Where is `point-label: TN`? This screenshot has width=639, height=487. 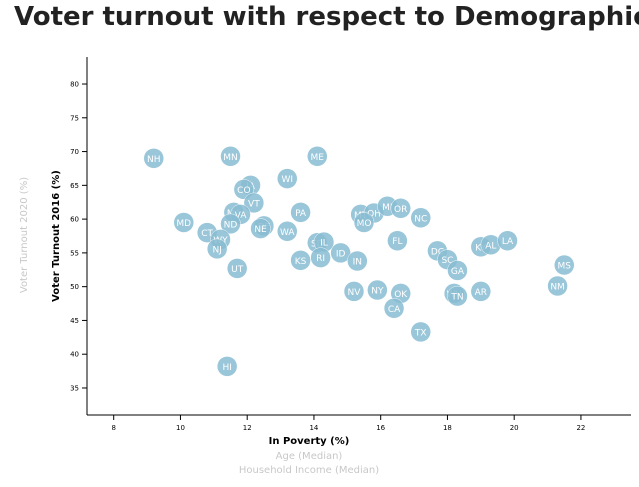
point-label: TN is located at coordinates (456, 298).